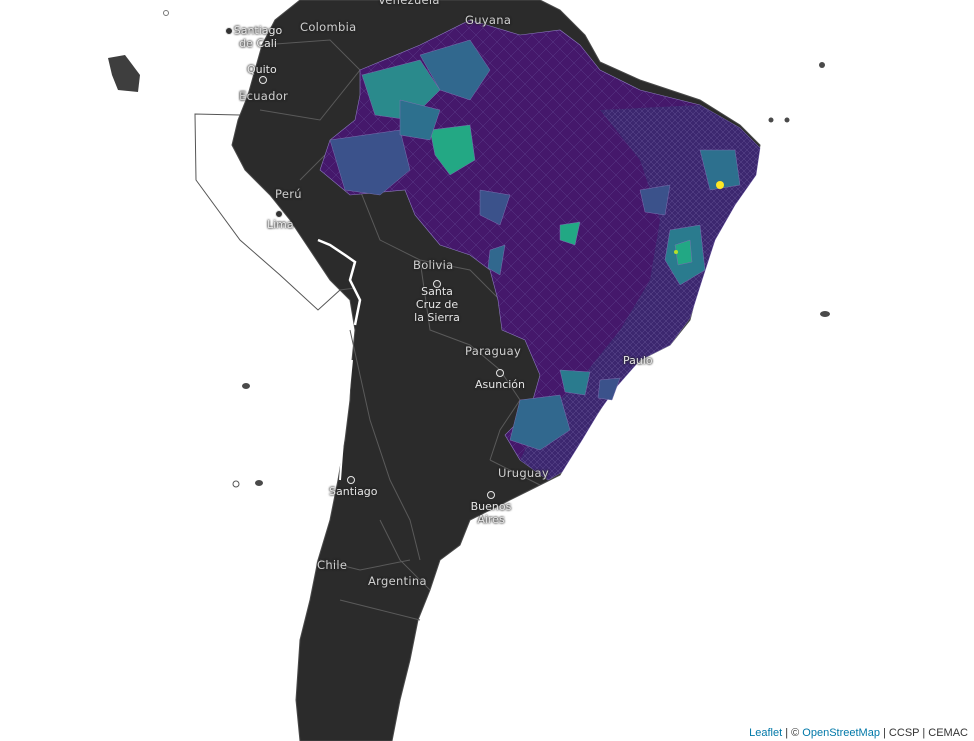  Describe the element at coordinates (433, 265) in the screenshot. I see `label-bolivia: Bolivia` at that location.